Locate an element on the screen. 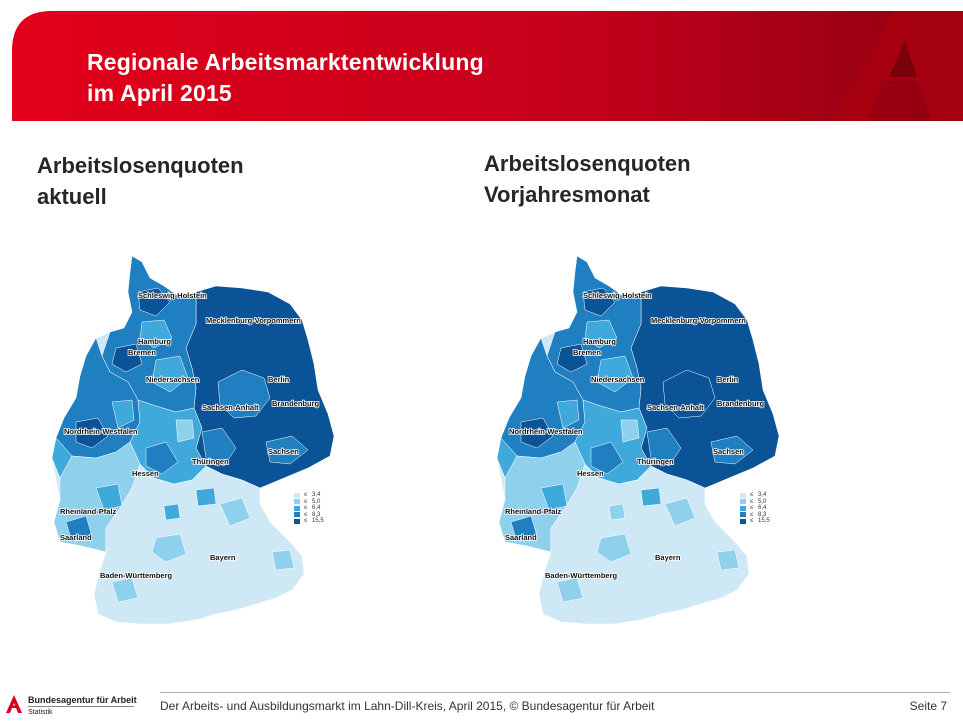 This screenshot has height=723, width=963. legend-previous-year: ≤ 3,4 ≤ 5,0 ≤ 6,4 ≤ 8,3 ≤ 15,5 is located at coordinates (755, 508).